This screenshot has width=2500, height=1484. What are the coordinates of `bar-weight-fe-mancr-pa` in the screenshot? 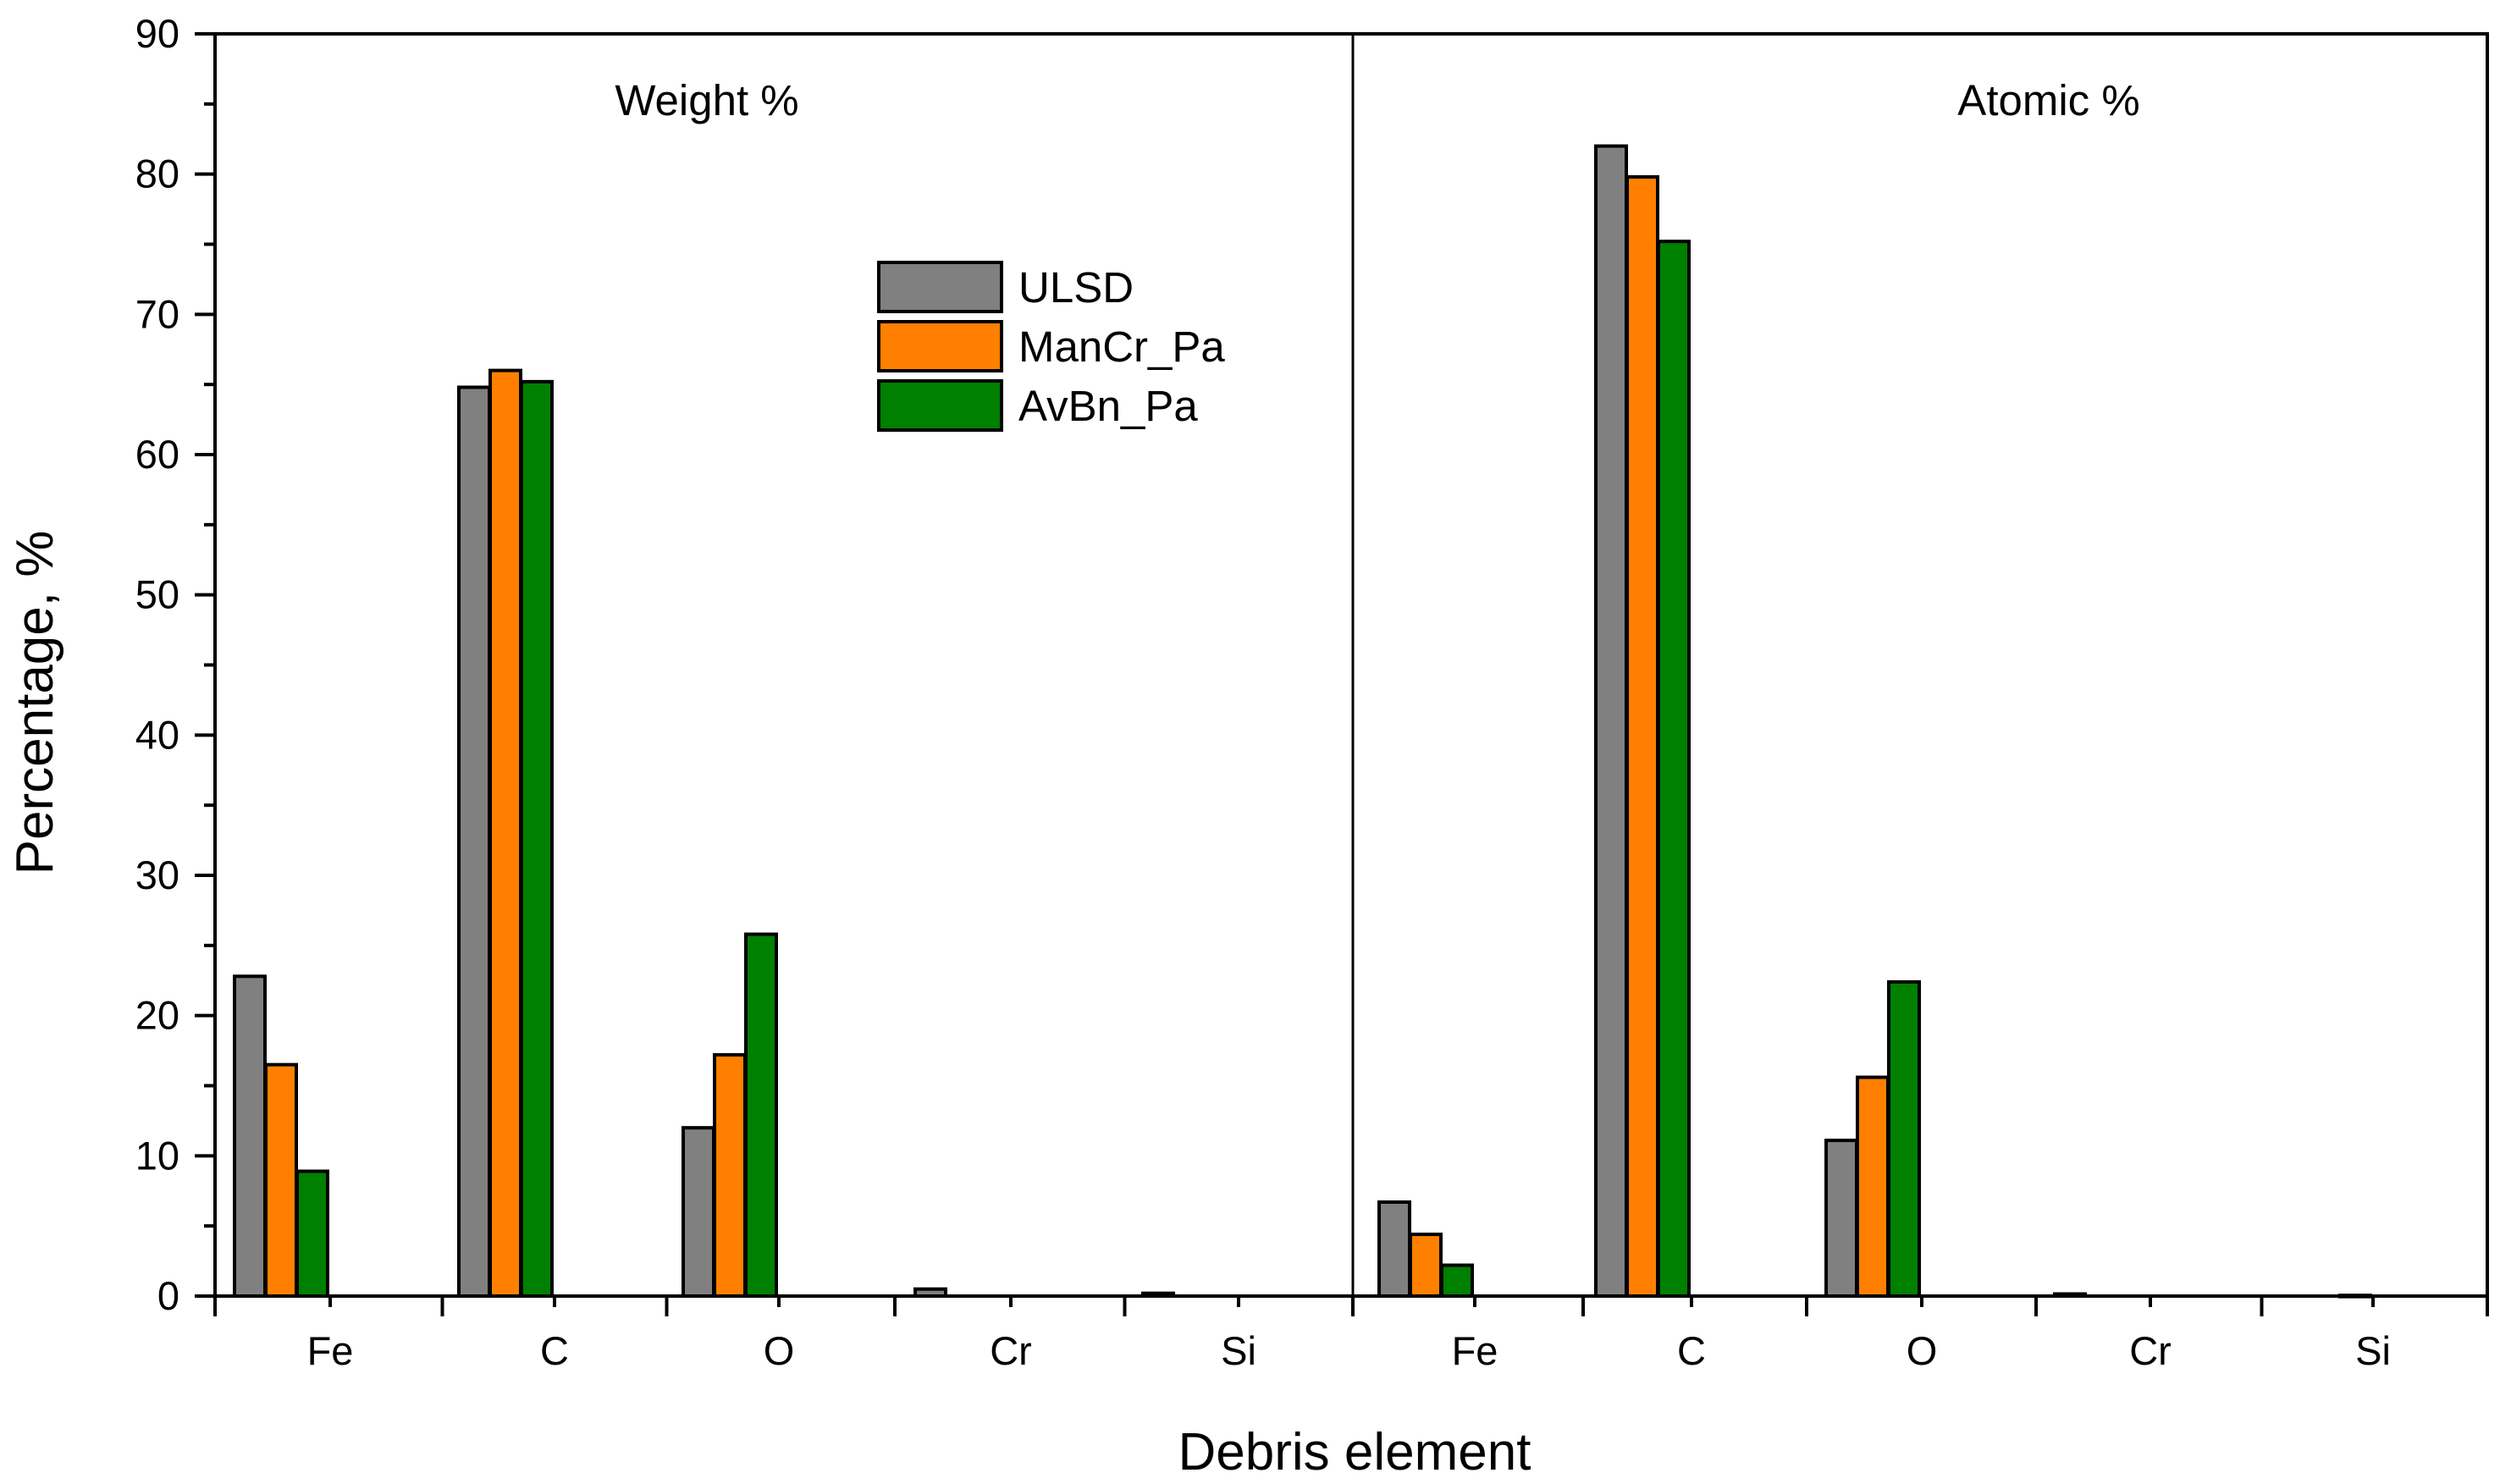 It's located at (281, 1180).